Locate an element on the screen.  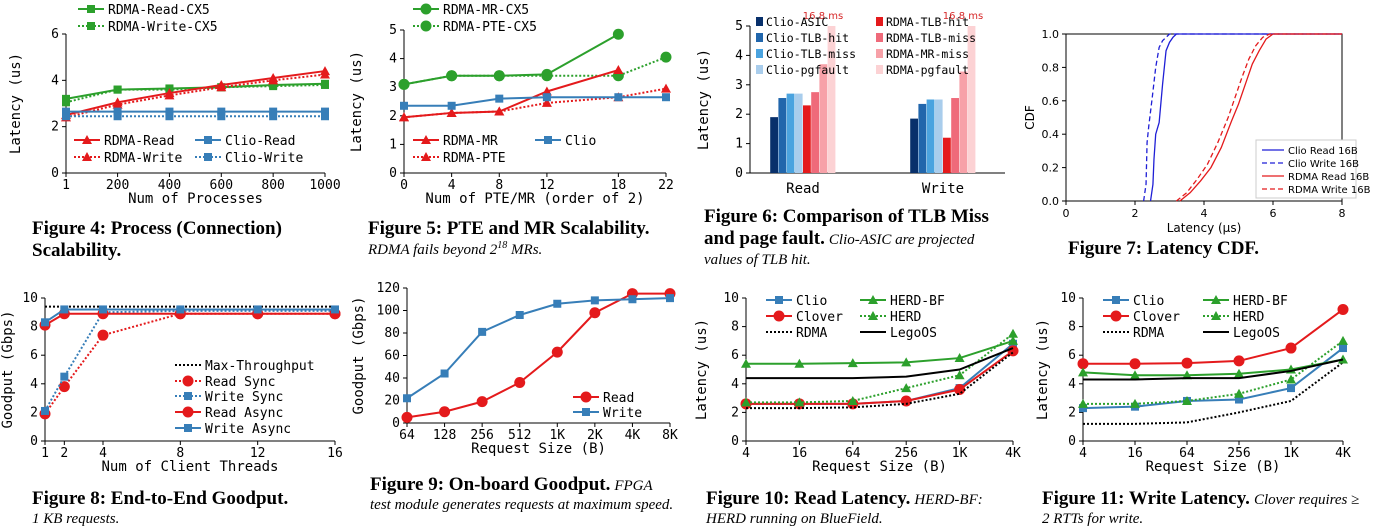
bar-rdma-tlb-hit is located at coordinates (807, 139).